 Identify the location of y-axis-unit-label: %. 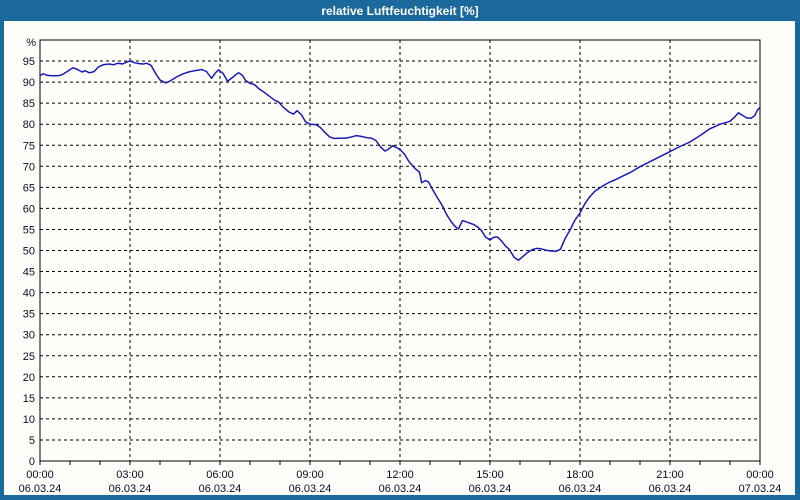
(31, 43).